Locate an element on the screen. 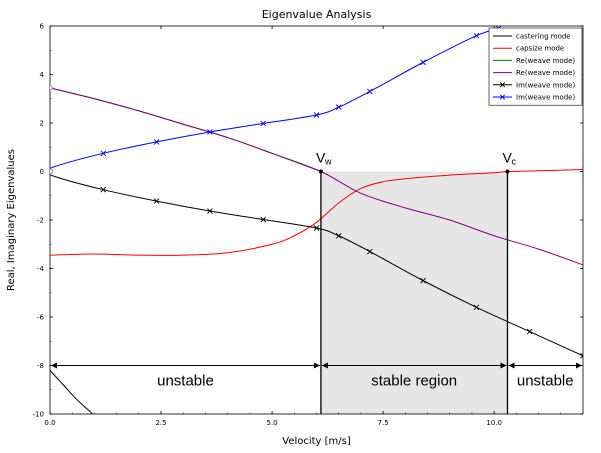 The height and width of the screenshot is (453, 601). y-tick-label: -8 is located at coordinates (40, 366).